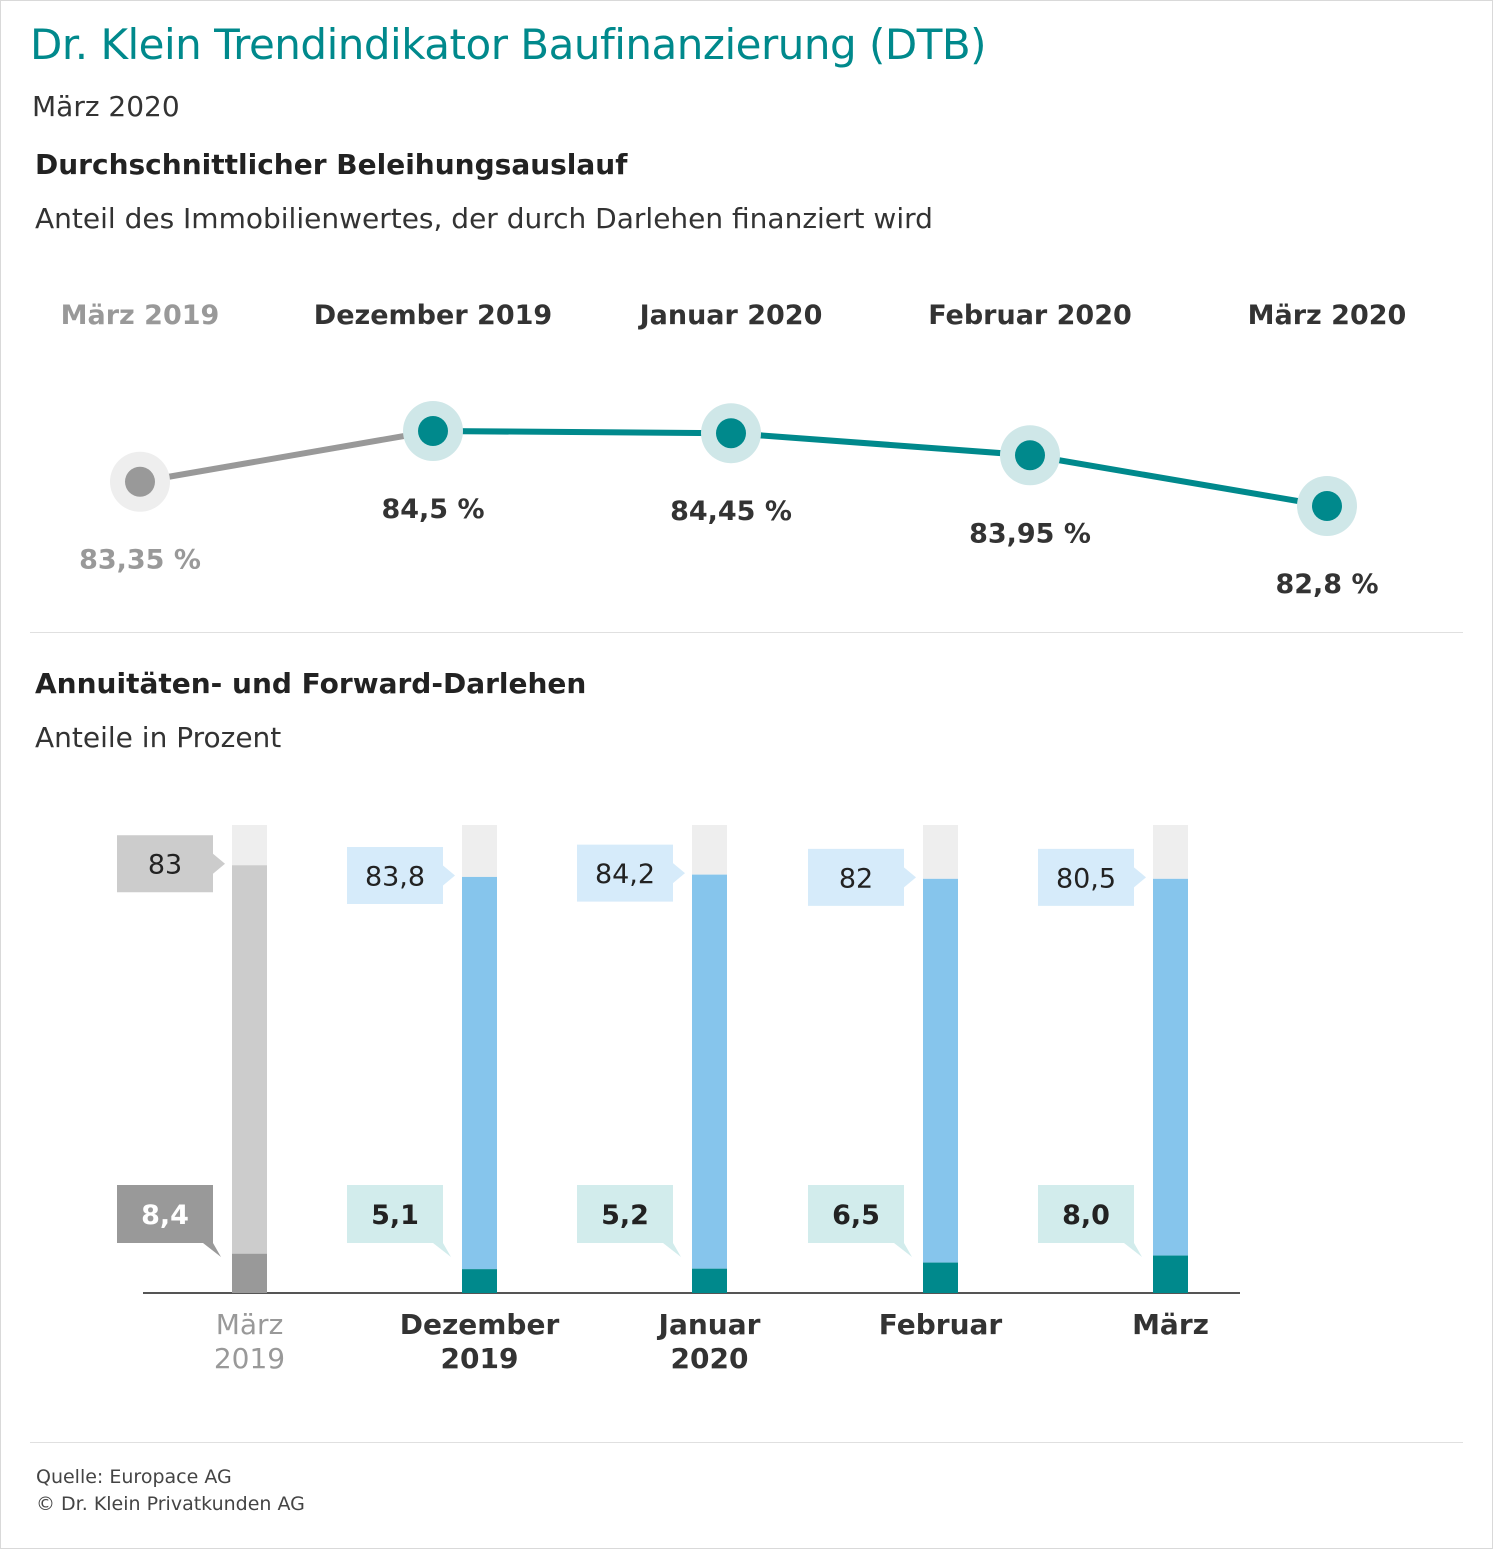 Image resolution: width=1493 pixels, height=1549 pixels. What do you see at coordinates (286, 456) in the screenshot?
I see `line-segment-reference` at bounding box center [286, 456].